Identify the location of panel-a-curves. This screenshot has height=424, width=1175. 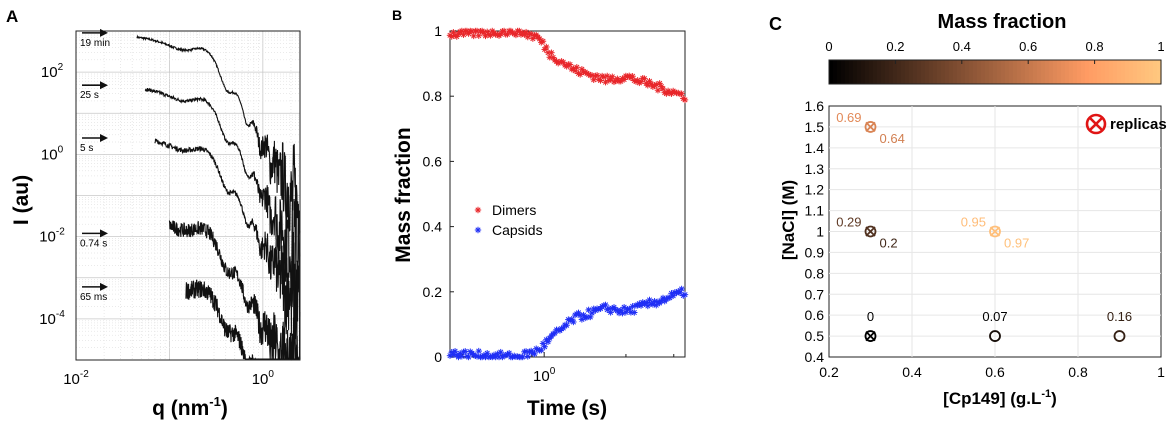
(218, 197).